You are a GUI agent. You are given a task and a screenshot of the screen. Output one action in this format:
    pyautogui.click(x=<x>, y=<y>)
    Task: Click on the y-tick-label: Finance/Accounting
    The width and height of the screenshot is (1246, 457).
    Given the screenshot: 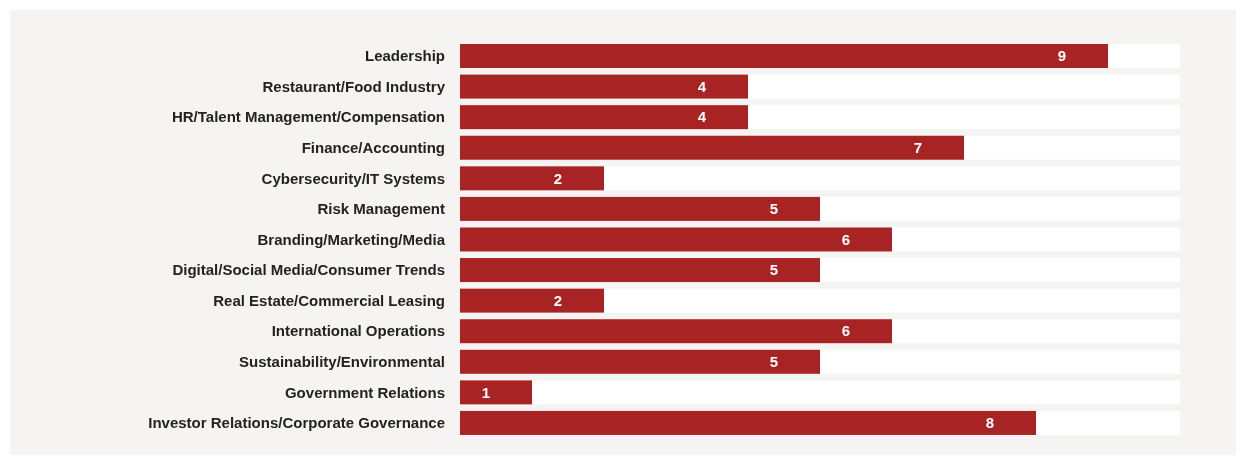 What is the action you would take?
    pyautogui.click(x=373, y=147)
    